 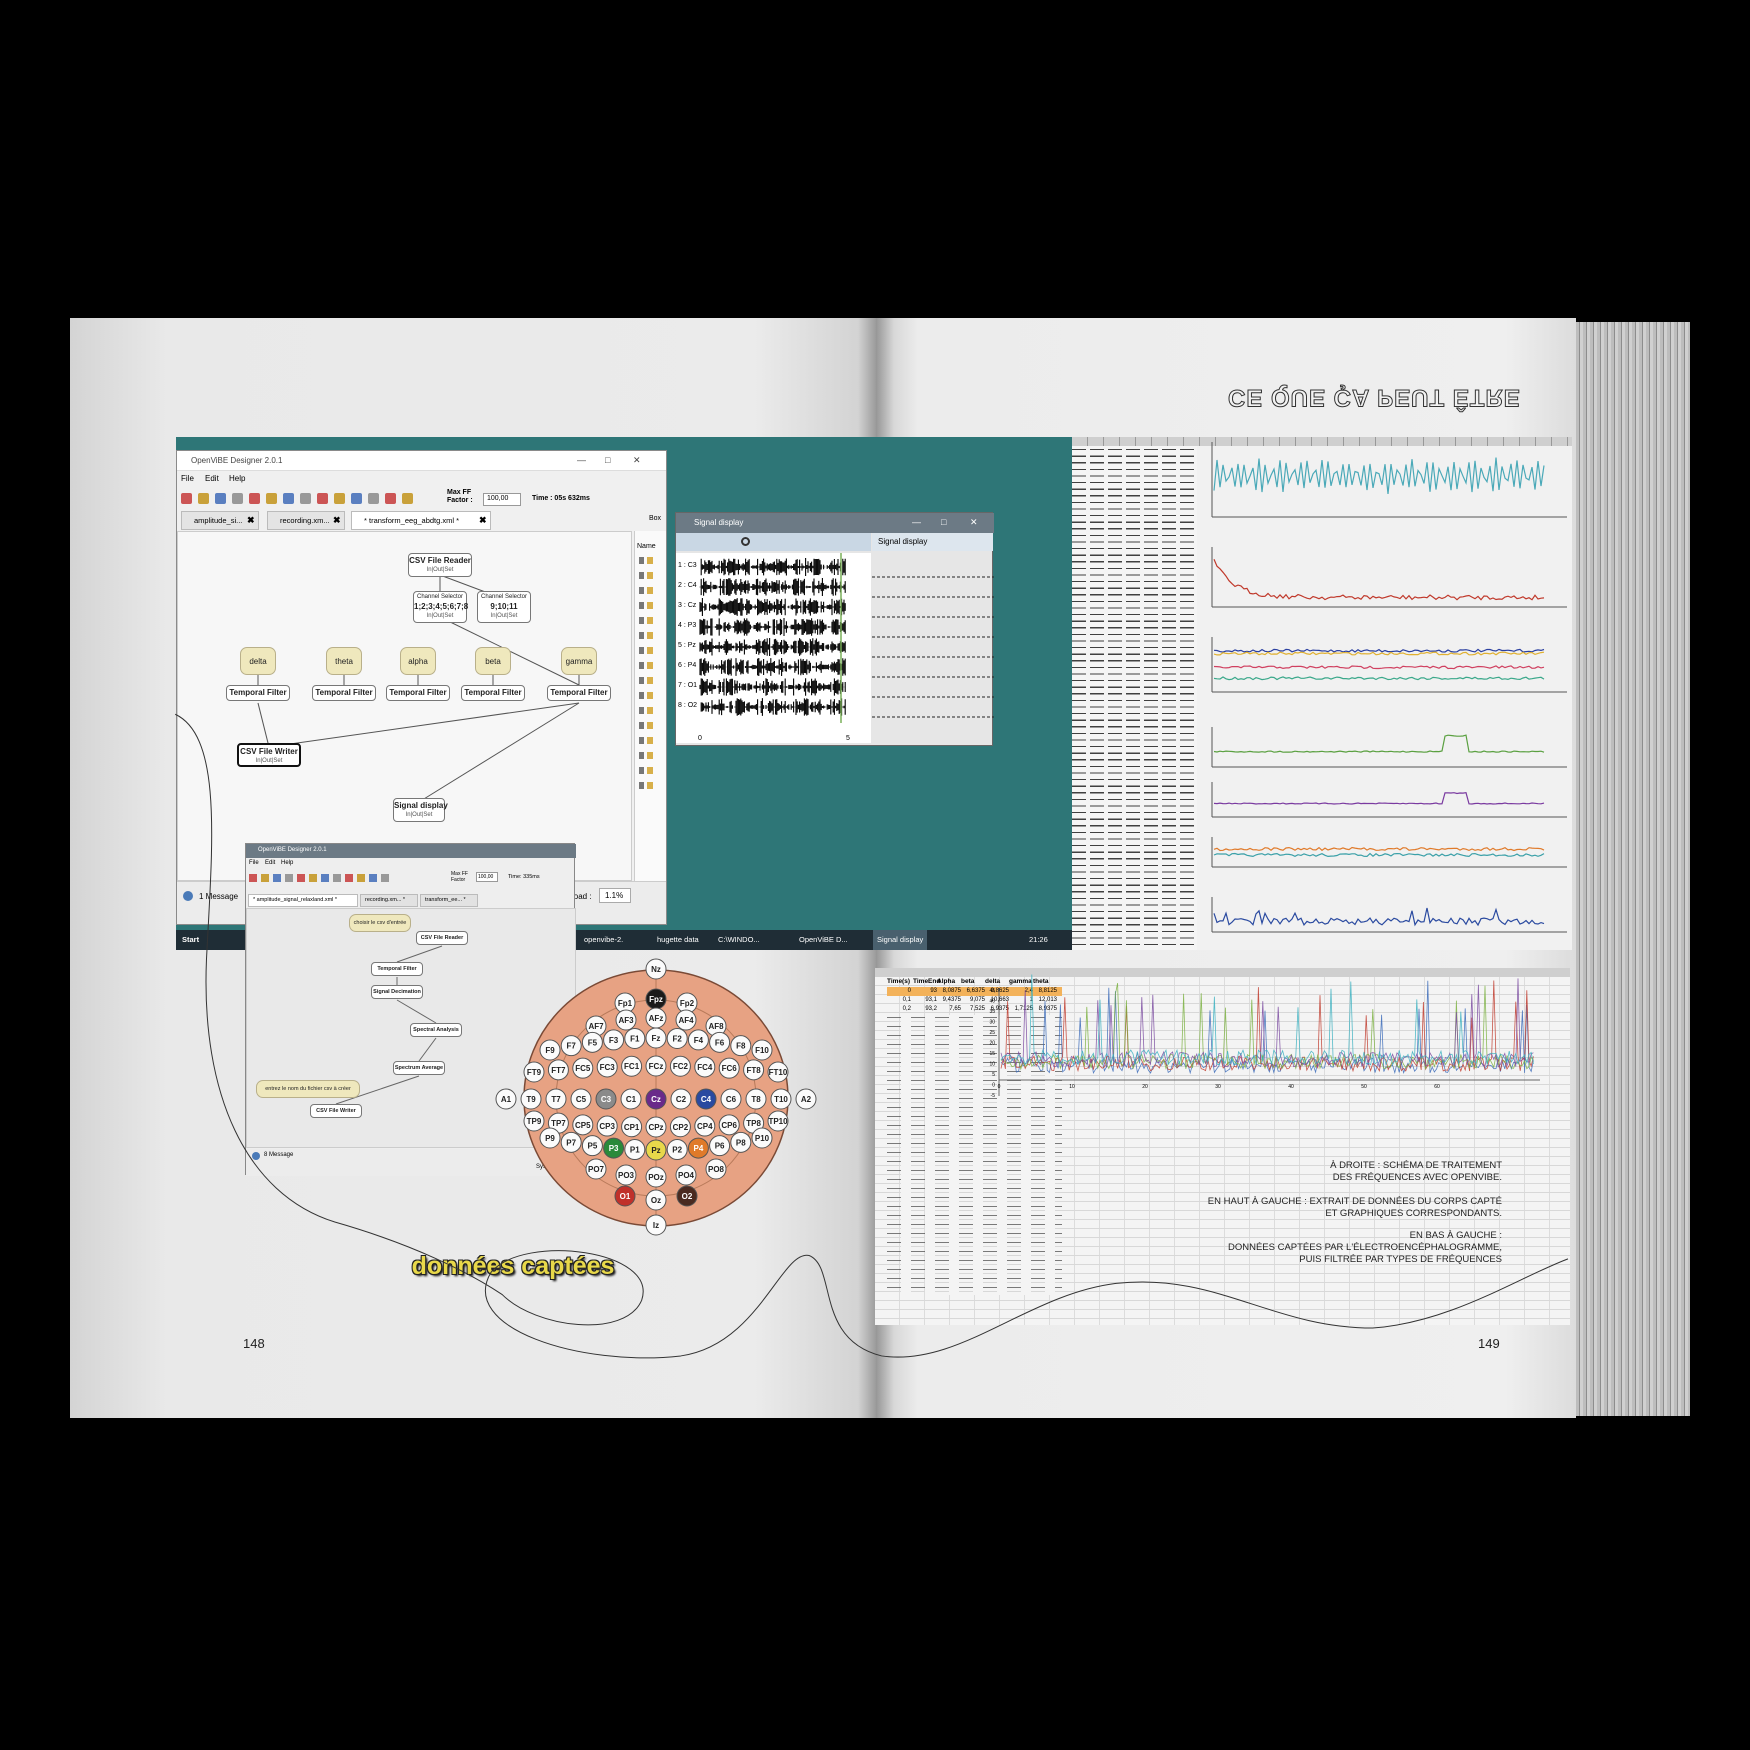 I want to click on electrode-label: FC4, so click(x=705, y=1067).